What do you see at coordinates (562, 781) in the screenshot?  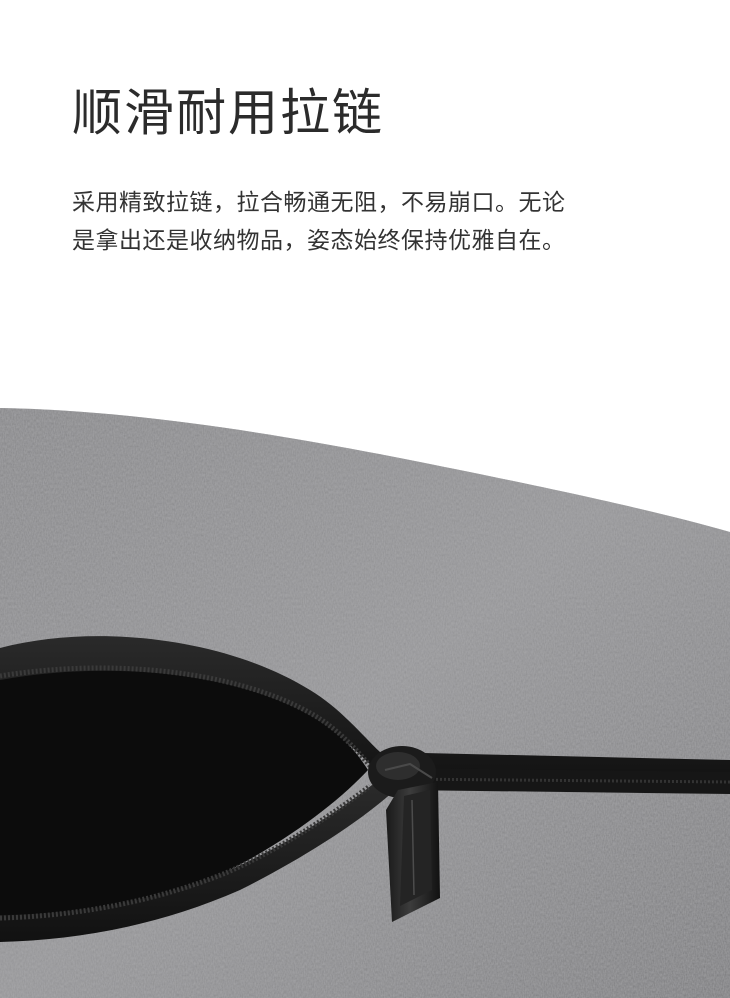 I see `zipper-closed` at bounding box center [562, 781].